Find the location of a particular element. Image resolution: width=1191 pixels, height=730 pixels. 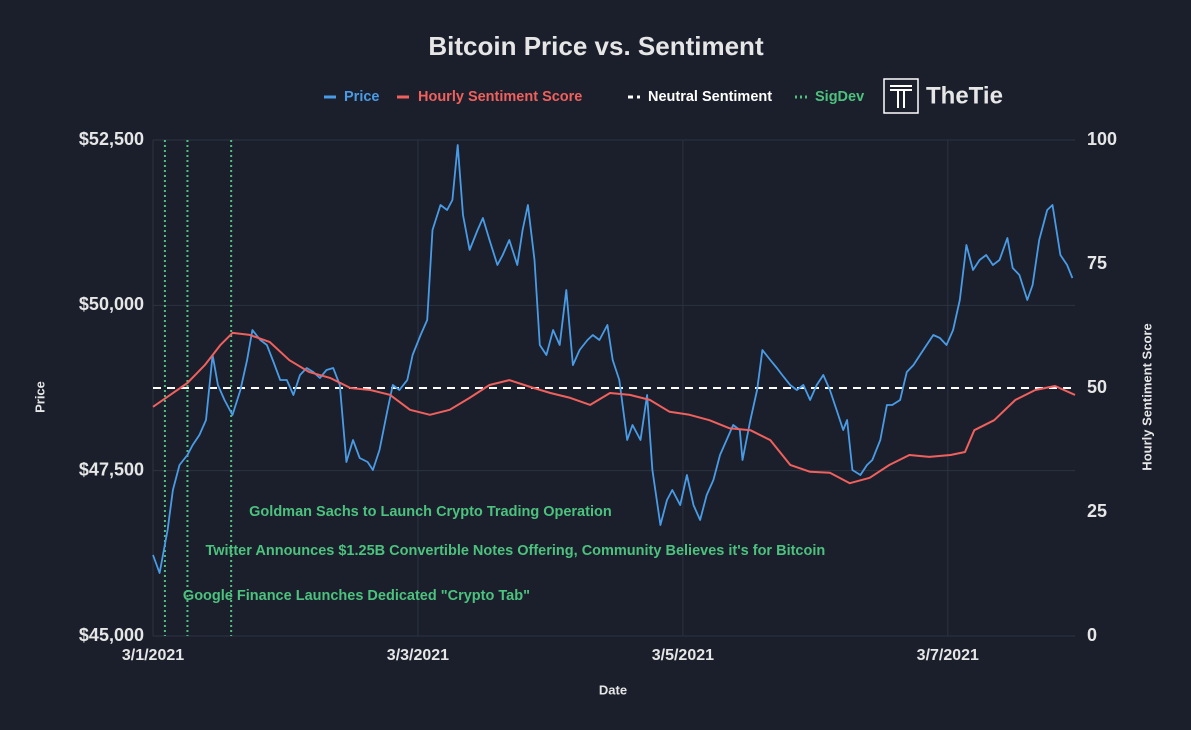

legend-label: Neutral Sentiment is located at coordinates (710, 97).